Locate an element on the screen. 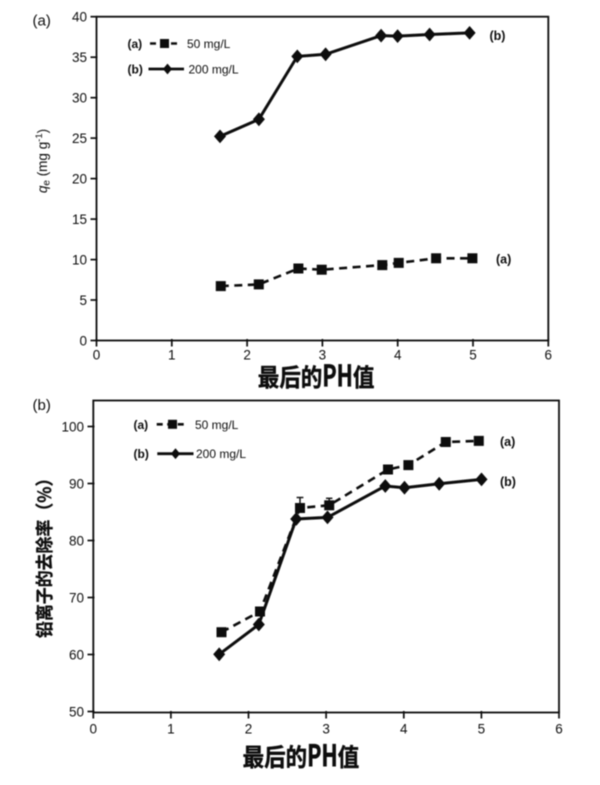 This screenshot has width=600, height=785. svg-text: qe (mg g-1) is located at coordinates (43, 161).